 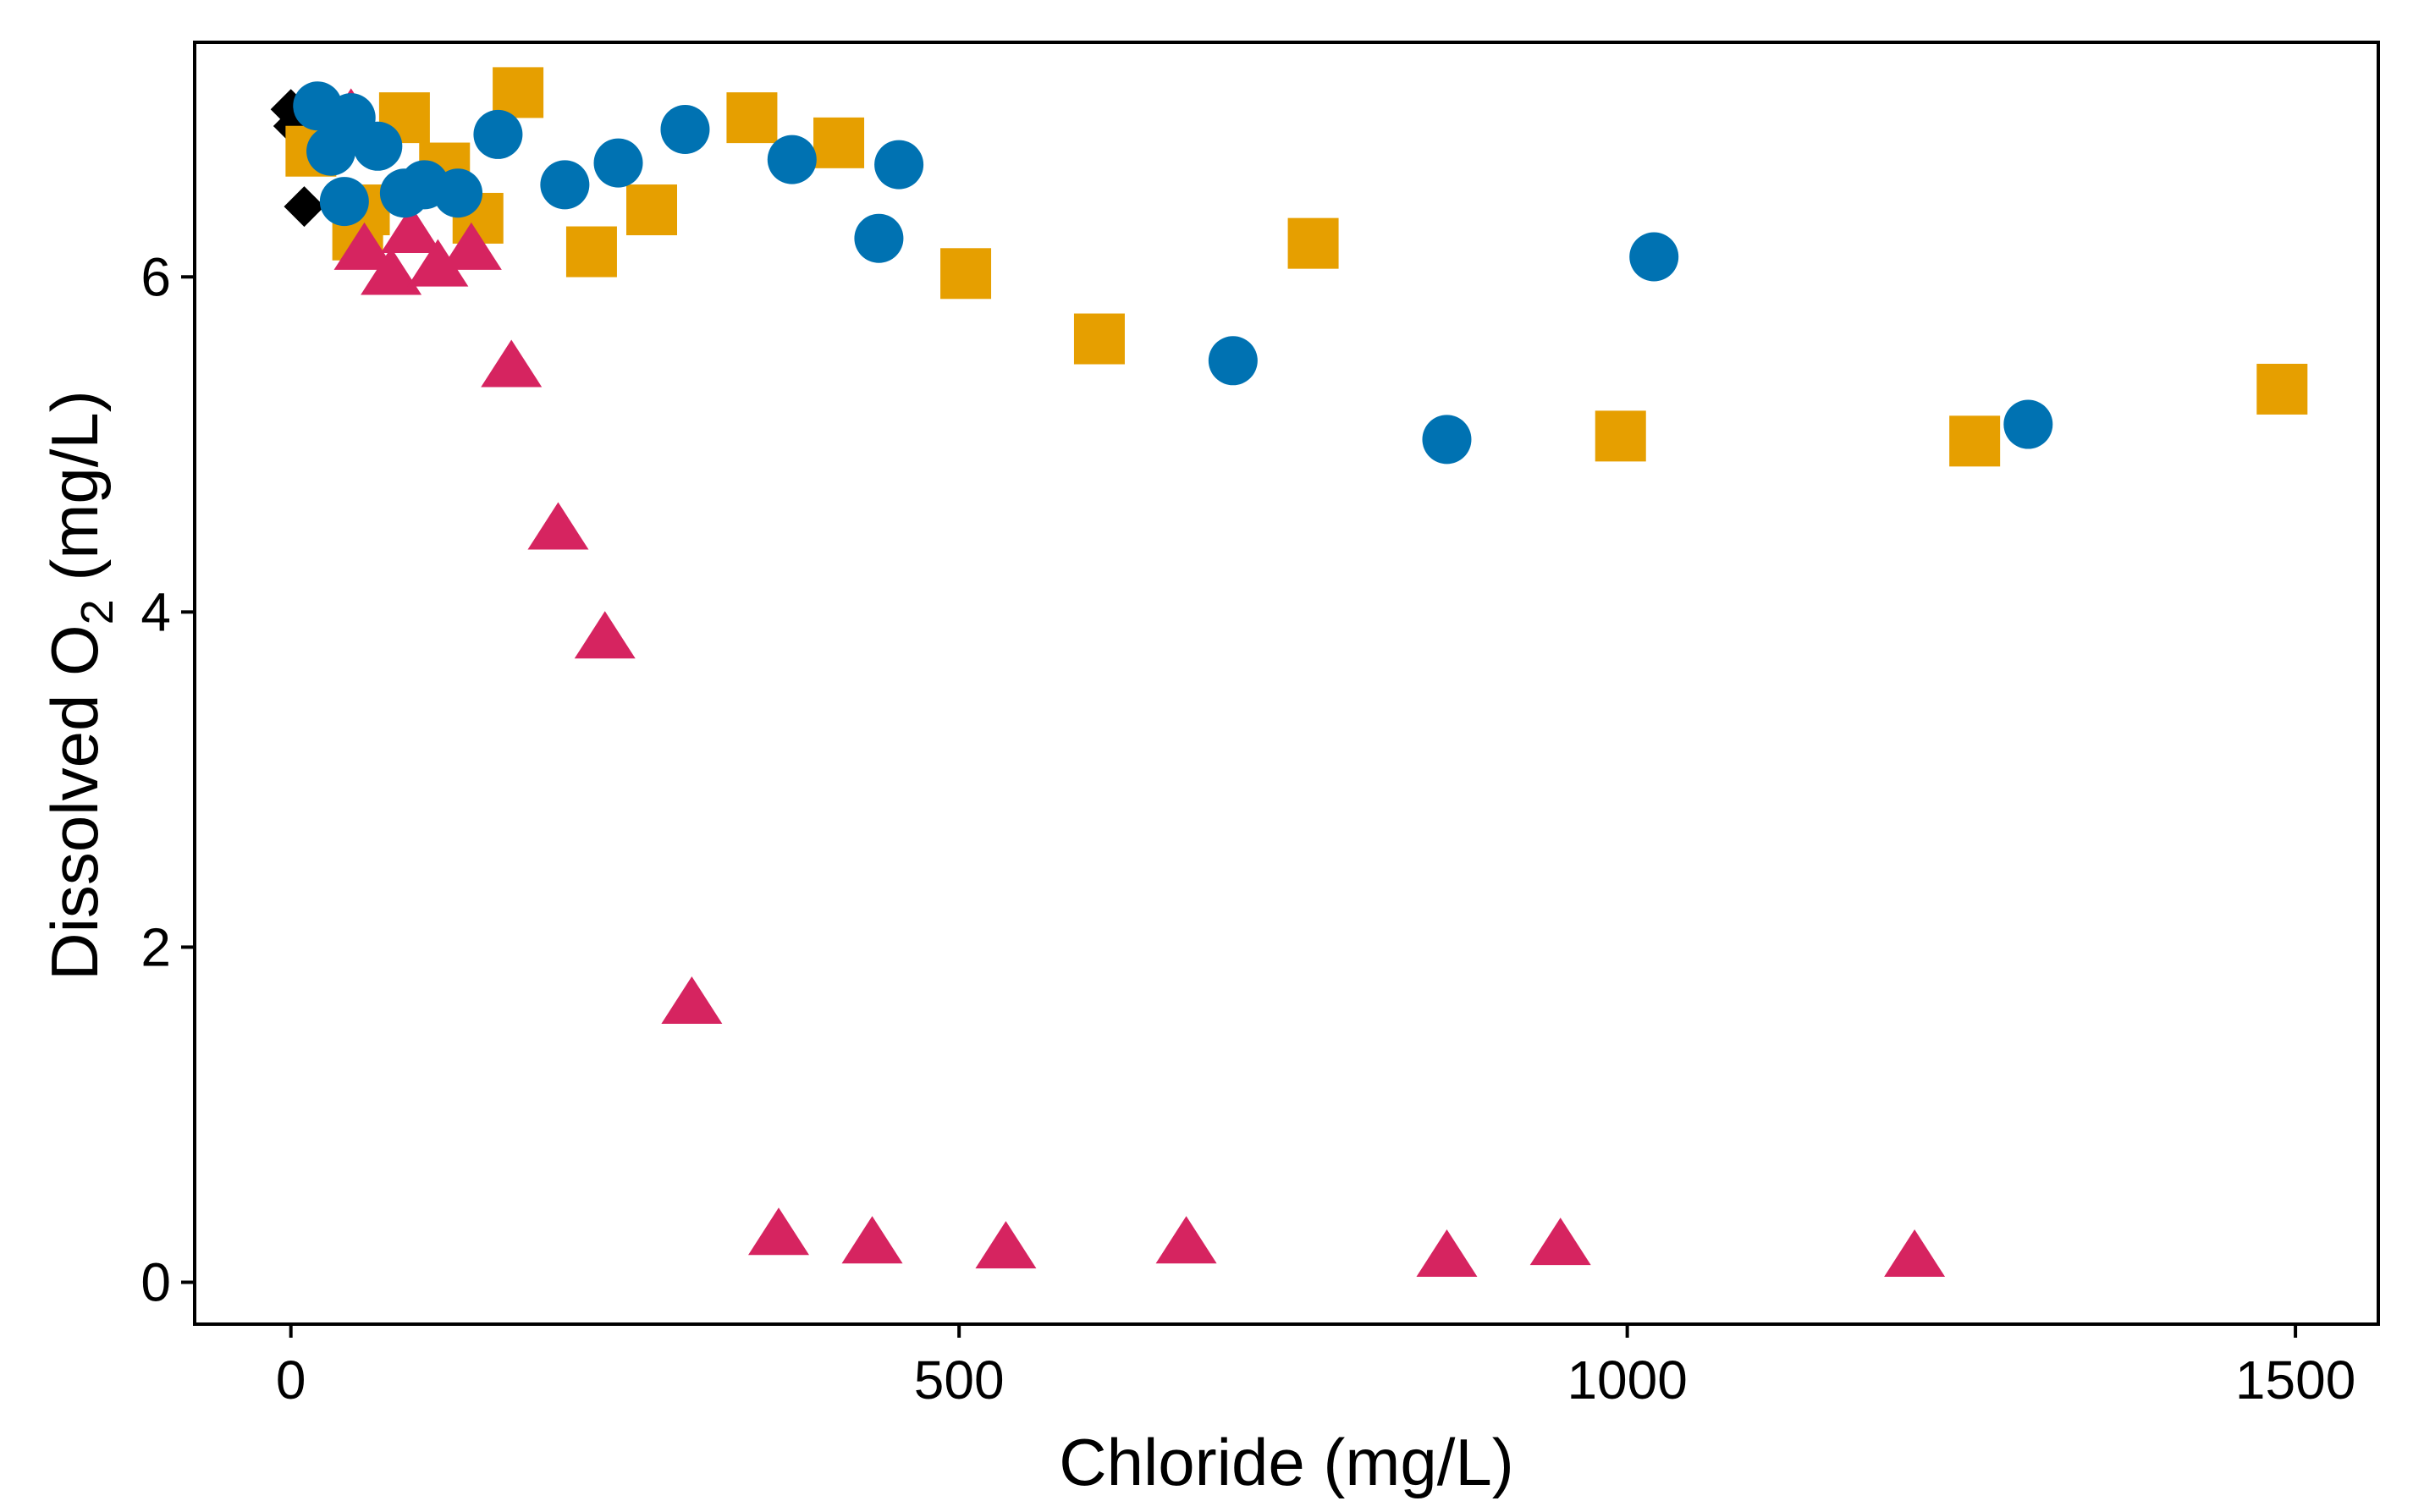 I want to click on y-axis-title: Dissolved O2 (mg/L), so click(x=80, y=686).